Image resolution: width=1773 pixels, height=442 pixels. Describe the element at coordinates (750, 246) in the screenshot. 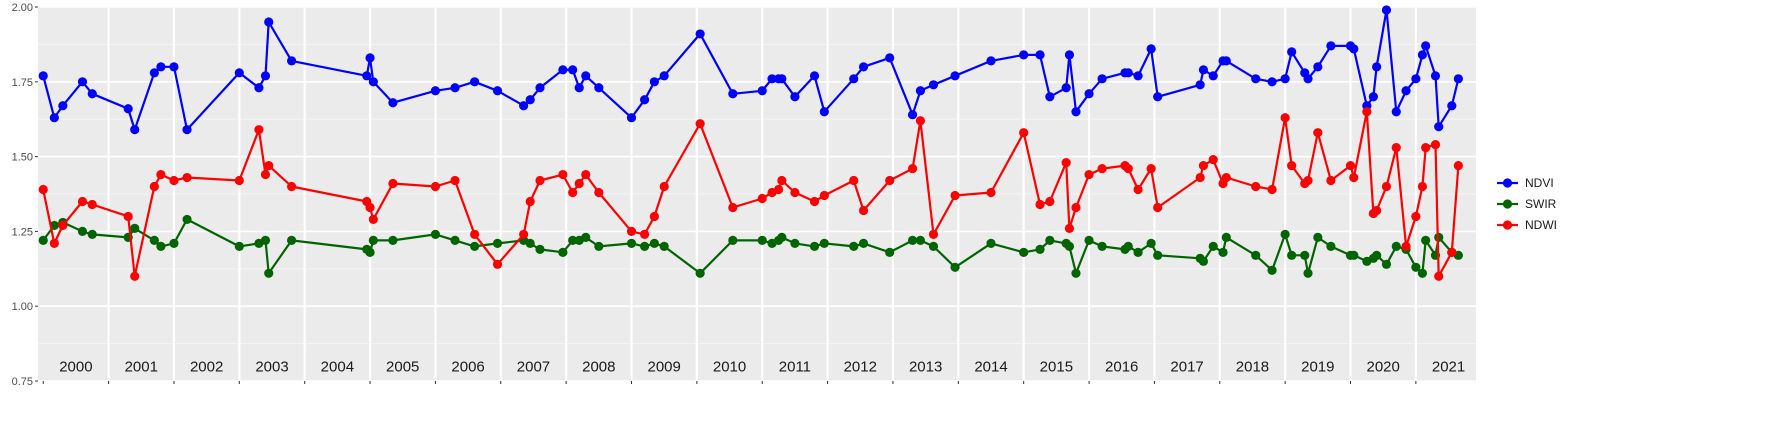

I see `series-swir` at that location.